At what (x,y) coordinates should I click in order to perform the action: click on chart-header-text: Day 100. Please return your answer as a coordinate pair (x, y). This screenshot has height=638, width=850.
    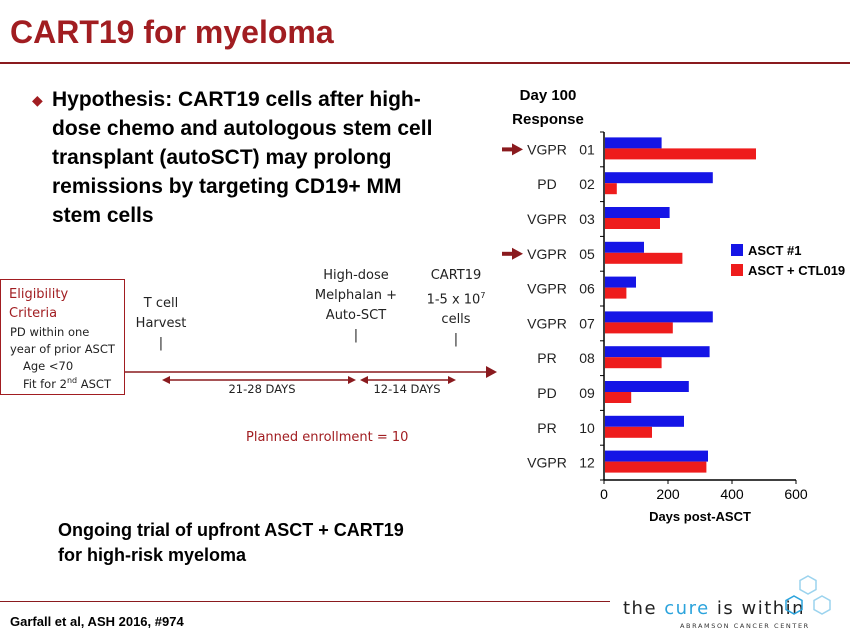
    Looking at the image, I should click on (548, 95).